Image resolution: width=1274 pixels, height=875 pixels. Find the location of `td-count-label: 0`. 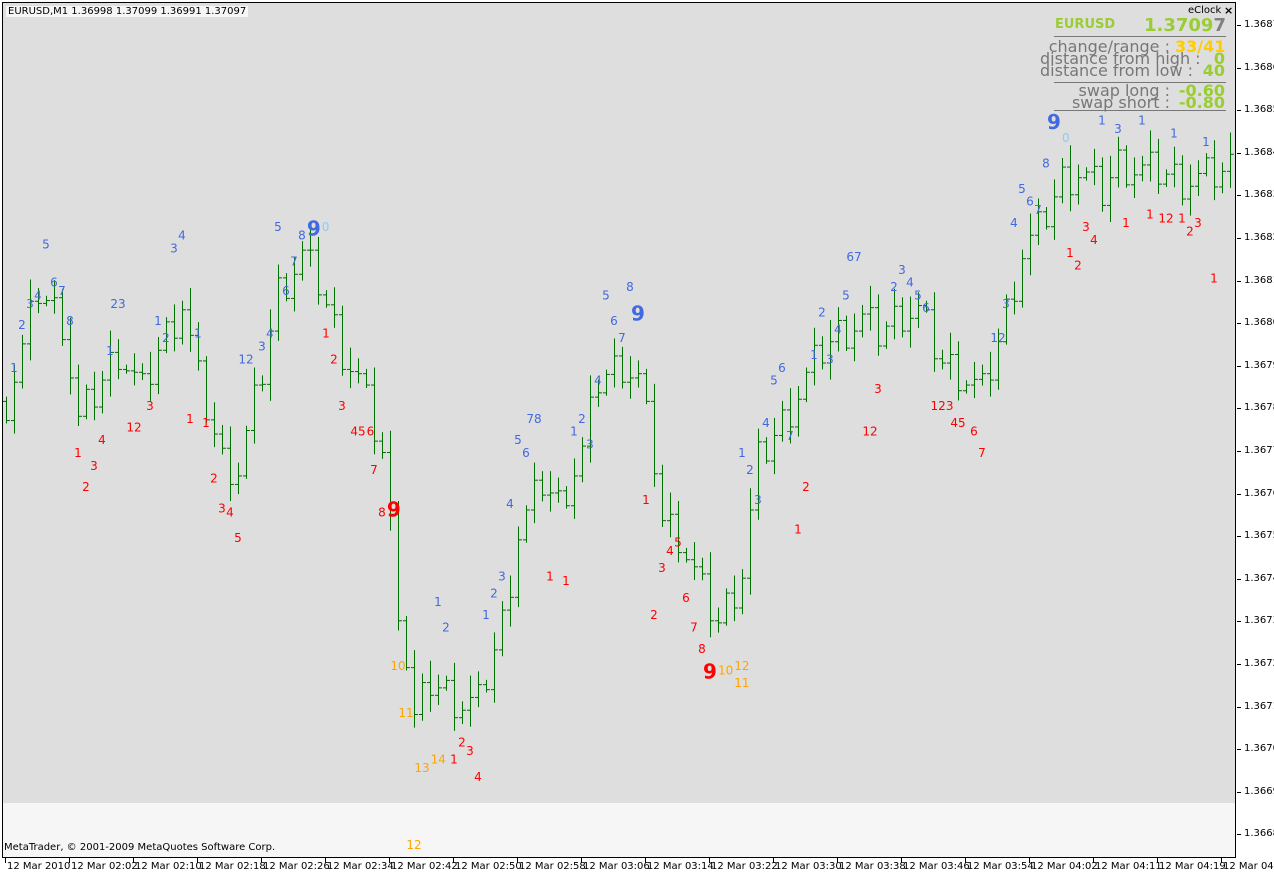

td-count-label: 0 is located at coordinates (326, 227).